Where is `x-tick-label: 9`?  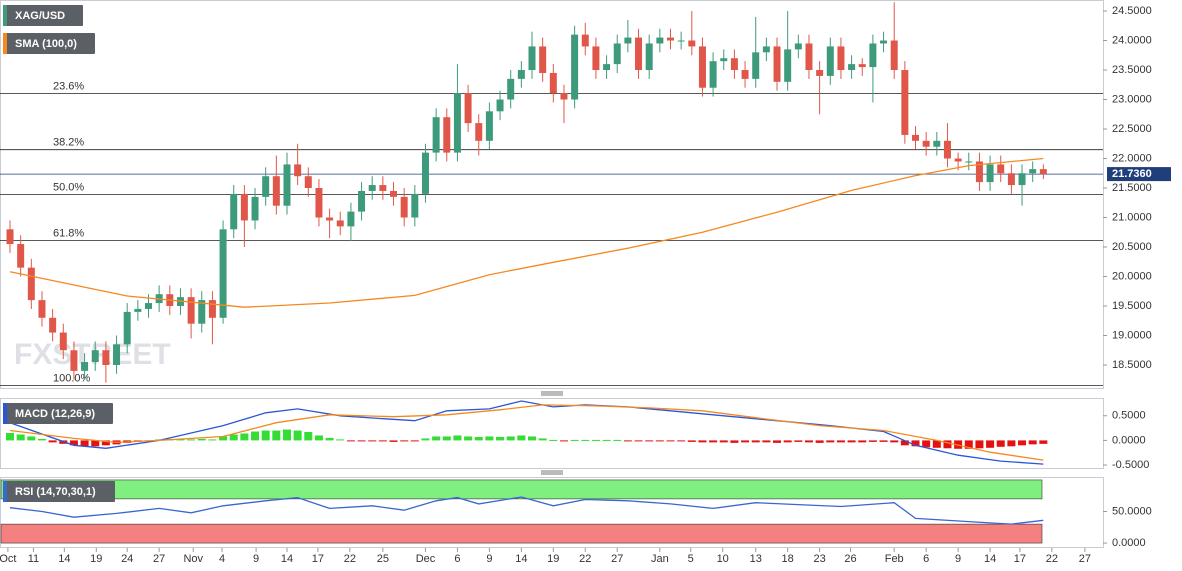
x-tick-label: 9 is located at coordinates (958, 559).